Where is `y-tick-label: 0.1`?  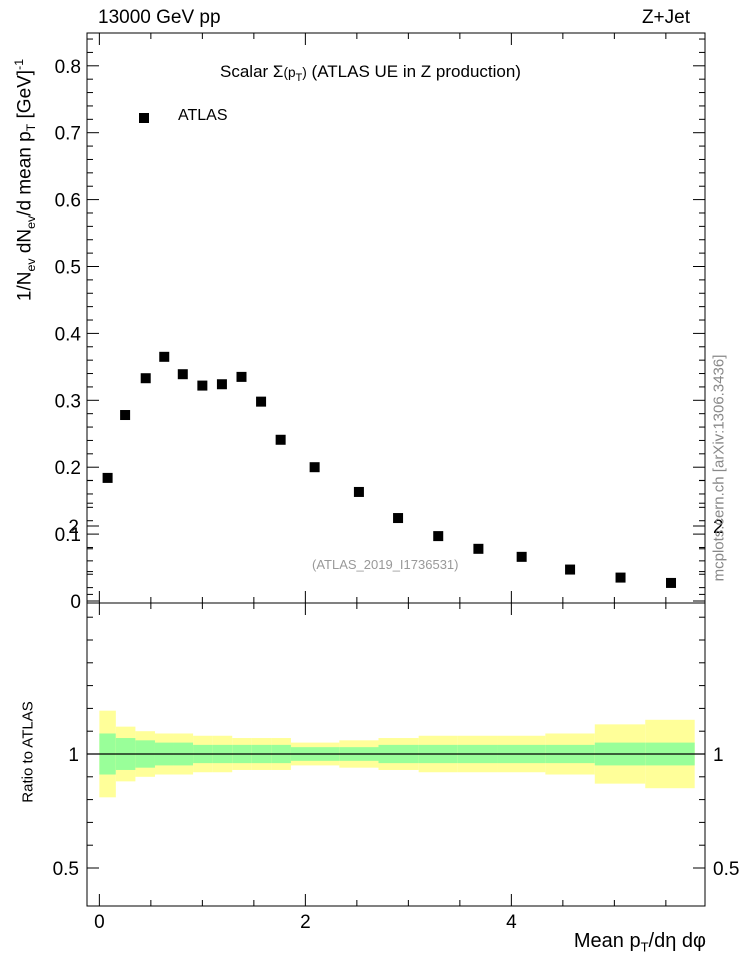 y-tick-label: 0.1 is located at coordinates (68, 535).